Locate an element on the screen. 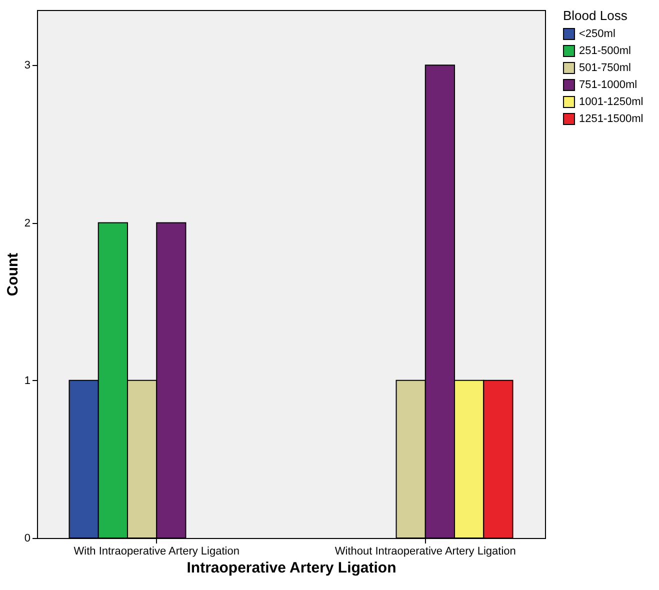 The height and width of the screenshot is (590, 659). legend-label: 1001-1250ml is located at coordinates (611, 102).